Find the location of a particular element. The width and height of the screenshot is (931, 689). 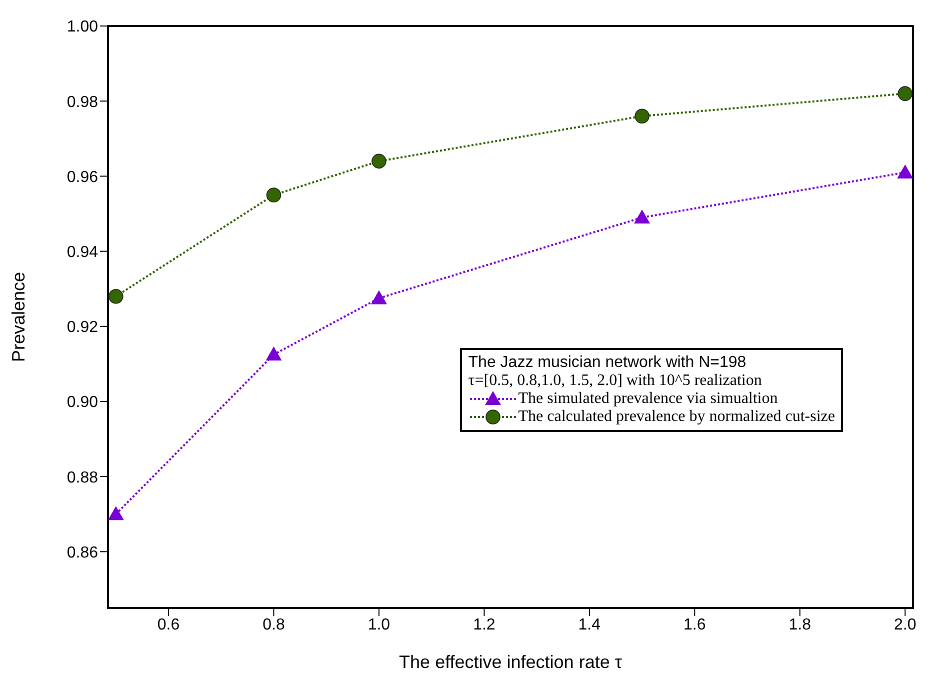

annotation: τ=[0.5, 0.8,1.0, 1.5, 2.0] with 10^5 realization is located at coordinates (615, 381).